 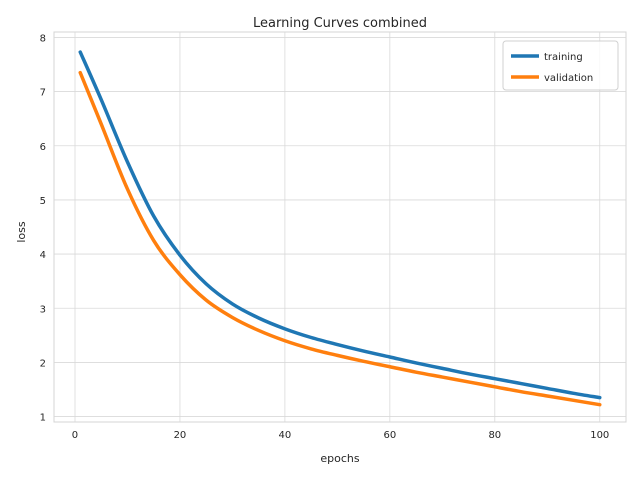 What do you see at coordinates (339, 458) in the screenshot?
I see `x-axis-label: epochs` at bounding box center [339, 458].